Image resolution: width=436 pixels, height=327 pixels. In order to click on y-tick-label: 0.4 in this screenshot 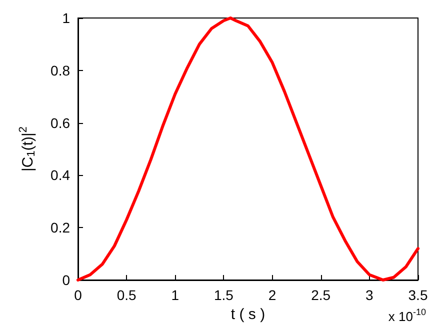, I will do `click(60, 175)`.